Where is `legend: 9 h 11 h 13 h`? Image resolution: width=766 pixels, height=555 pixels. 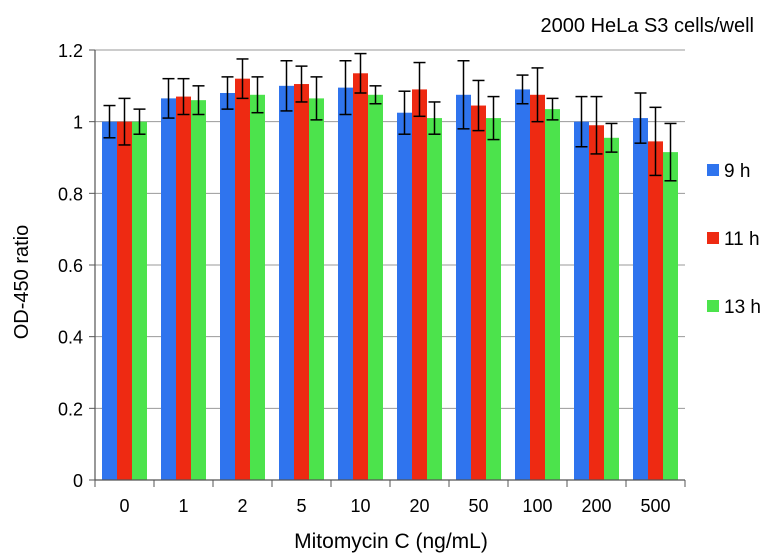
legend: 9 h 11 h 13 h is located at coordinates (734, 239).